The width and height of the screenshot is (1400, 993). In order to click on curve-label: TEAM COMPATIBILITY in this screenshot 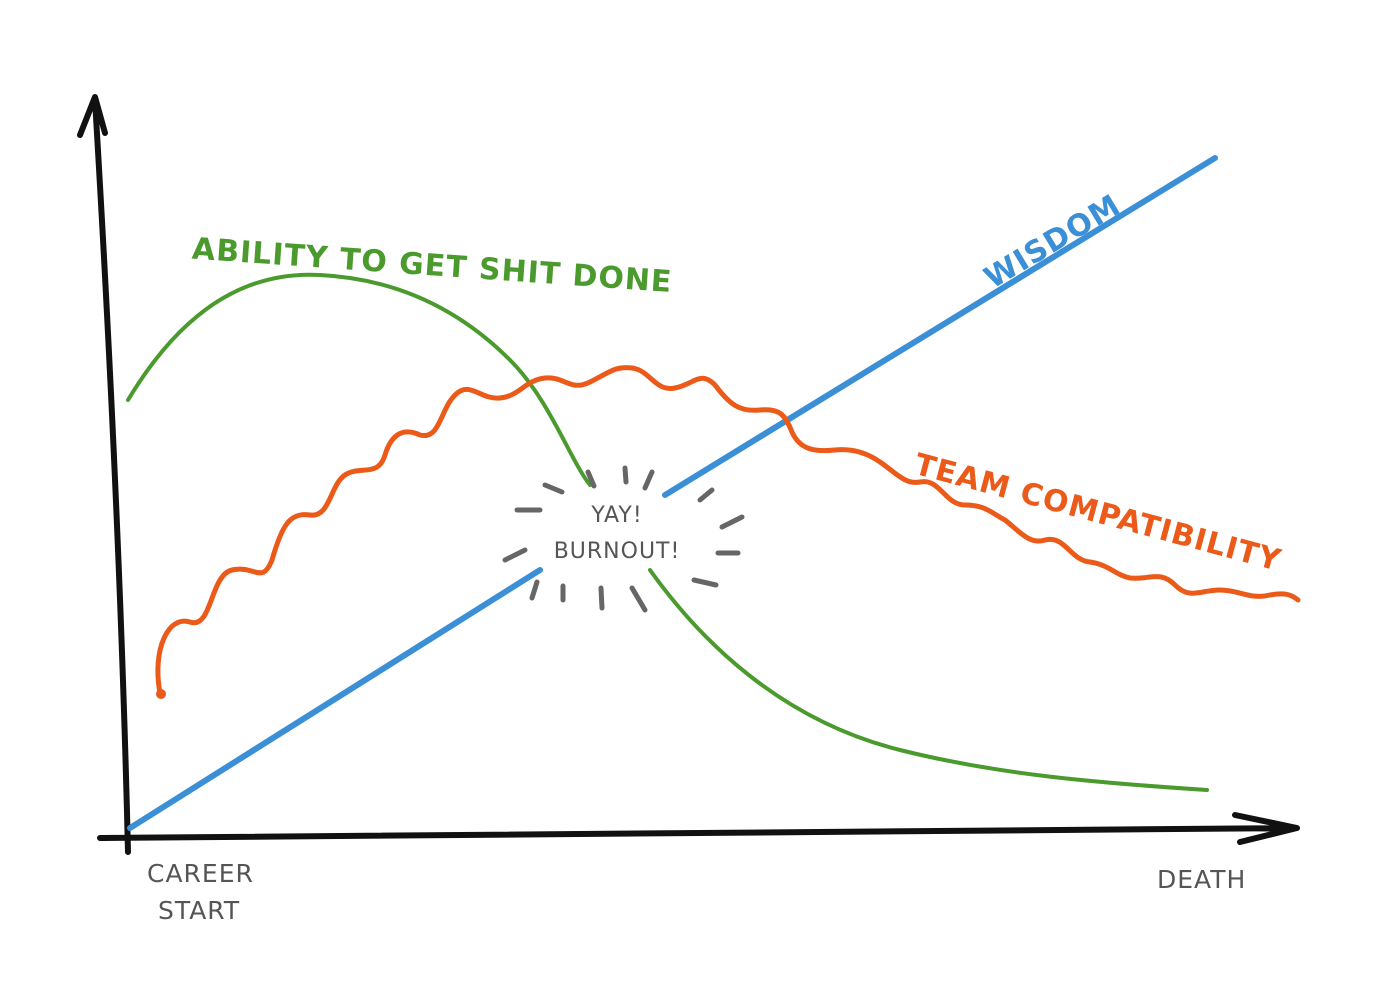, I will do `click(1098, 513)`.